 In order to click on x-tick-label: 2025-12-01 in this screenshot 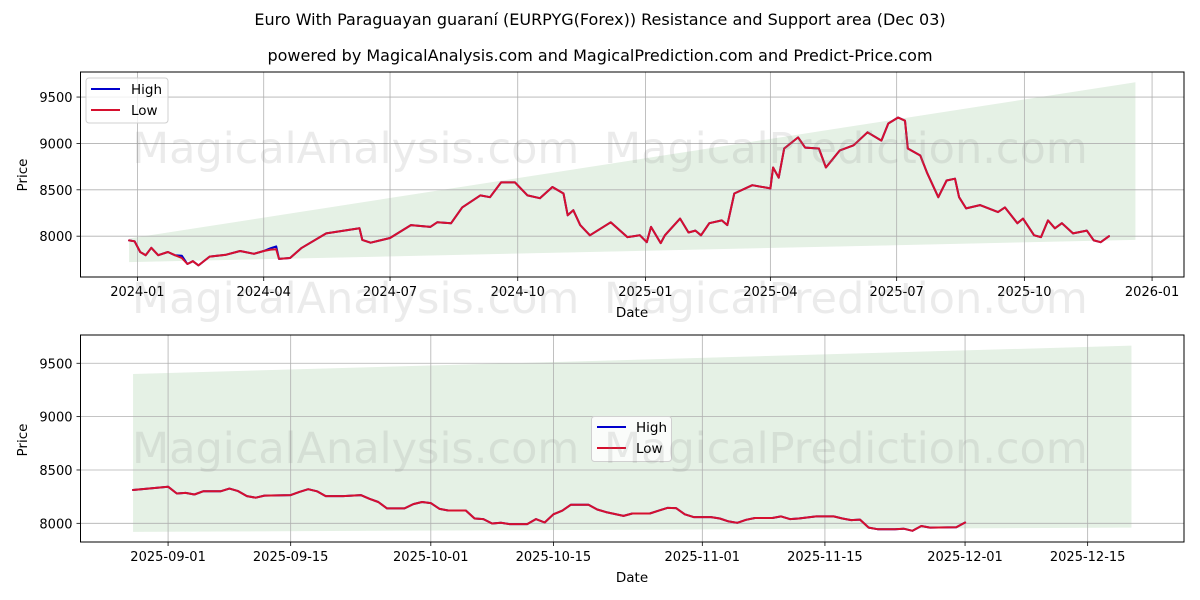, I will do `click(965, 557)`.